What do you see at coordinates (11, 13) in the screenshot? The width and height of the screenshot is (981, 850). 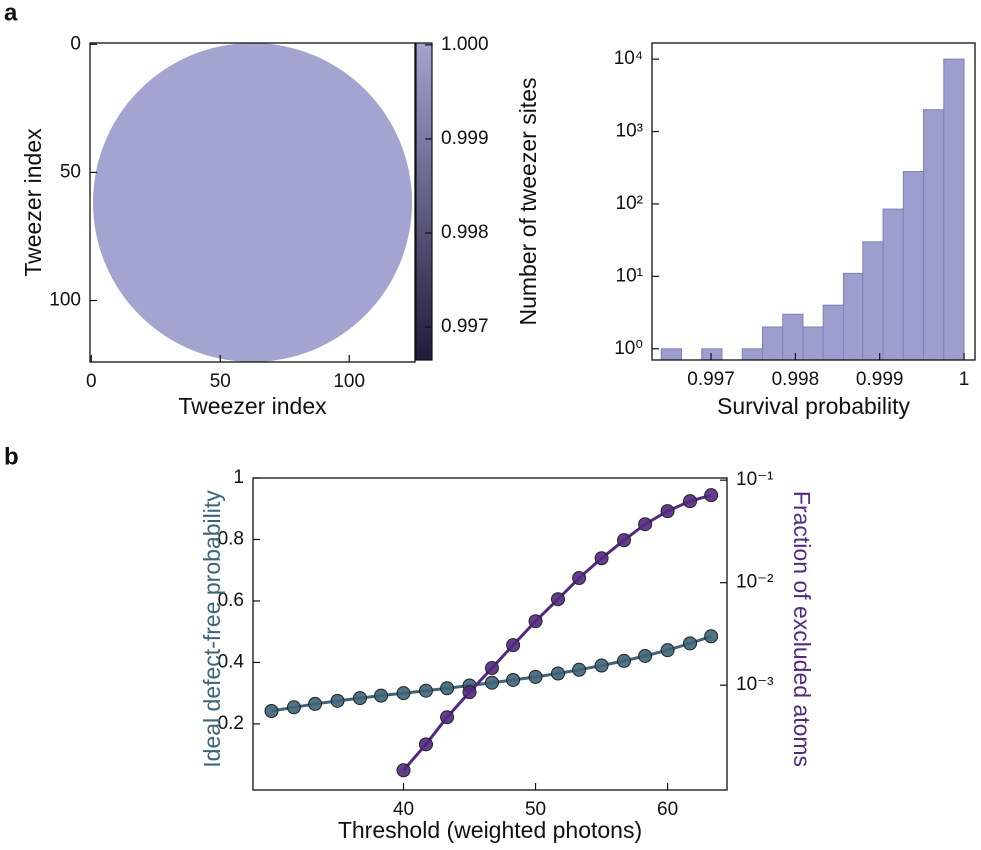 I see `panel-label: a` at bounding box center [11, 13].